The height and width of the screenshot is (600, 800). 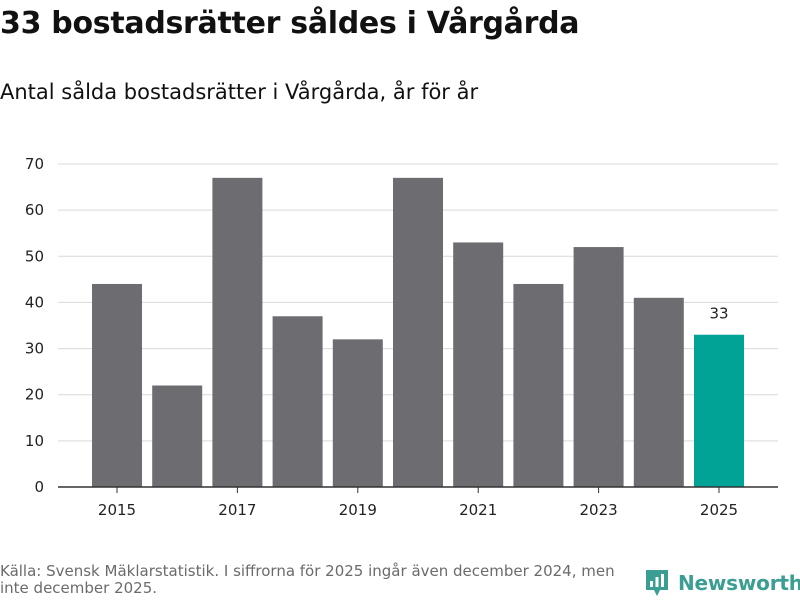 I want to click on bar-2019, so click(x=357, y=413).